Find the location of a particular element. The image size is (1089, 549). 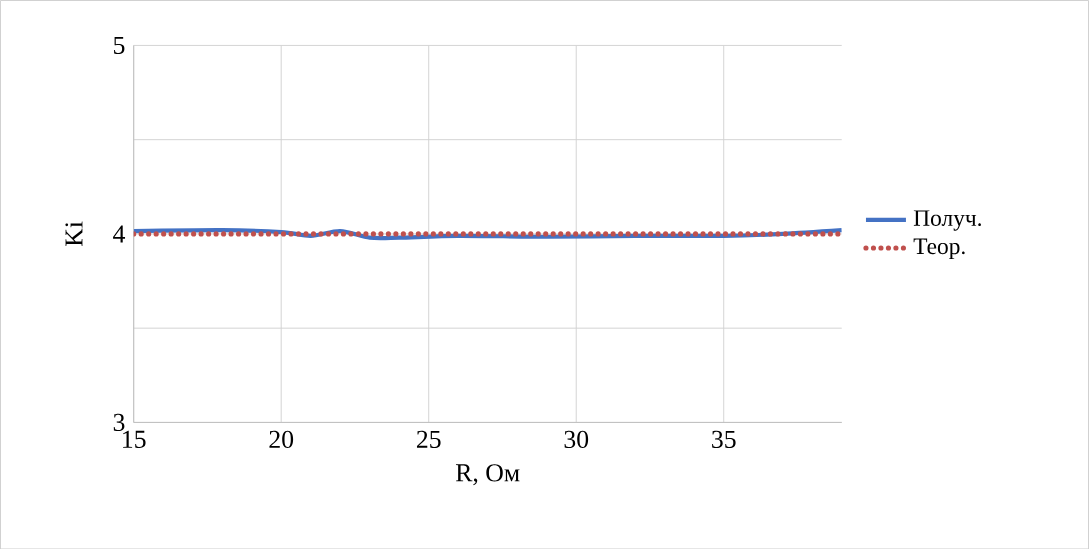

x-tick-label: 15 is located at coordinates (134, 439).